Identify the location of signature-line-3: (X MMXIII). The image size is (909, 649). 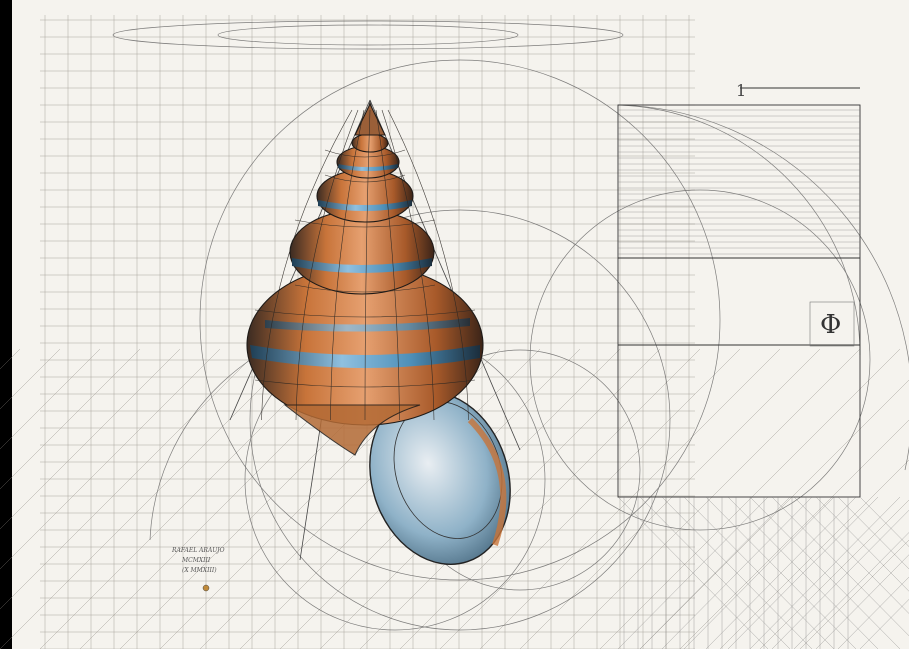
(199, 570).